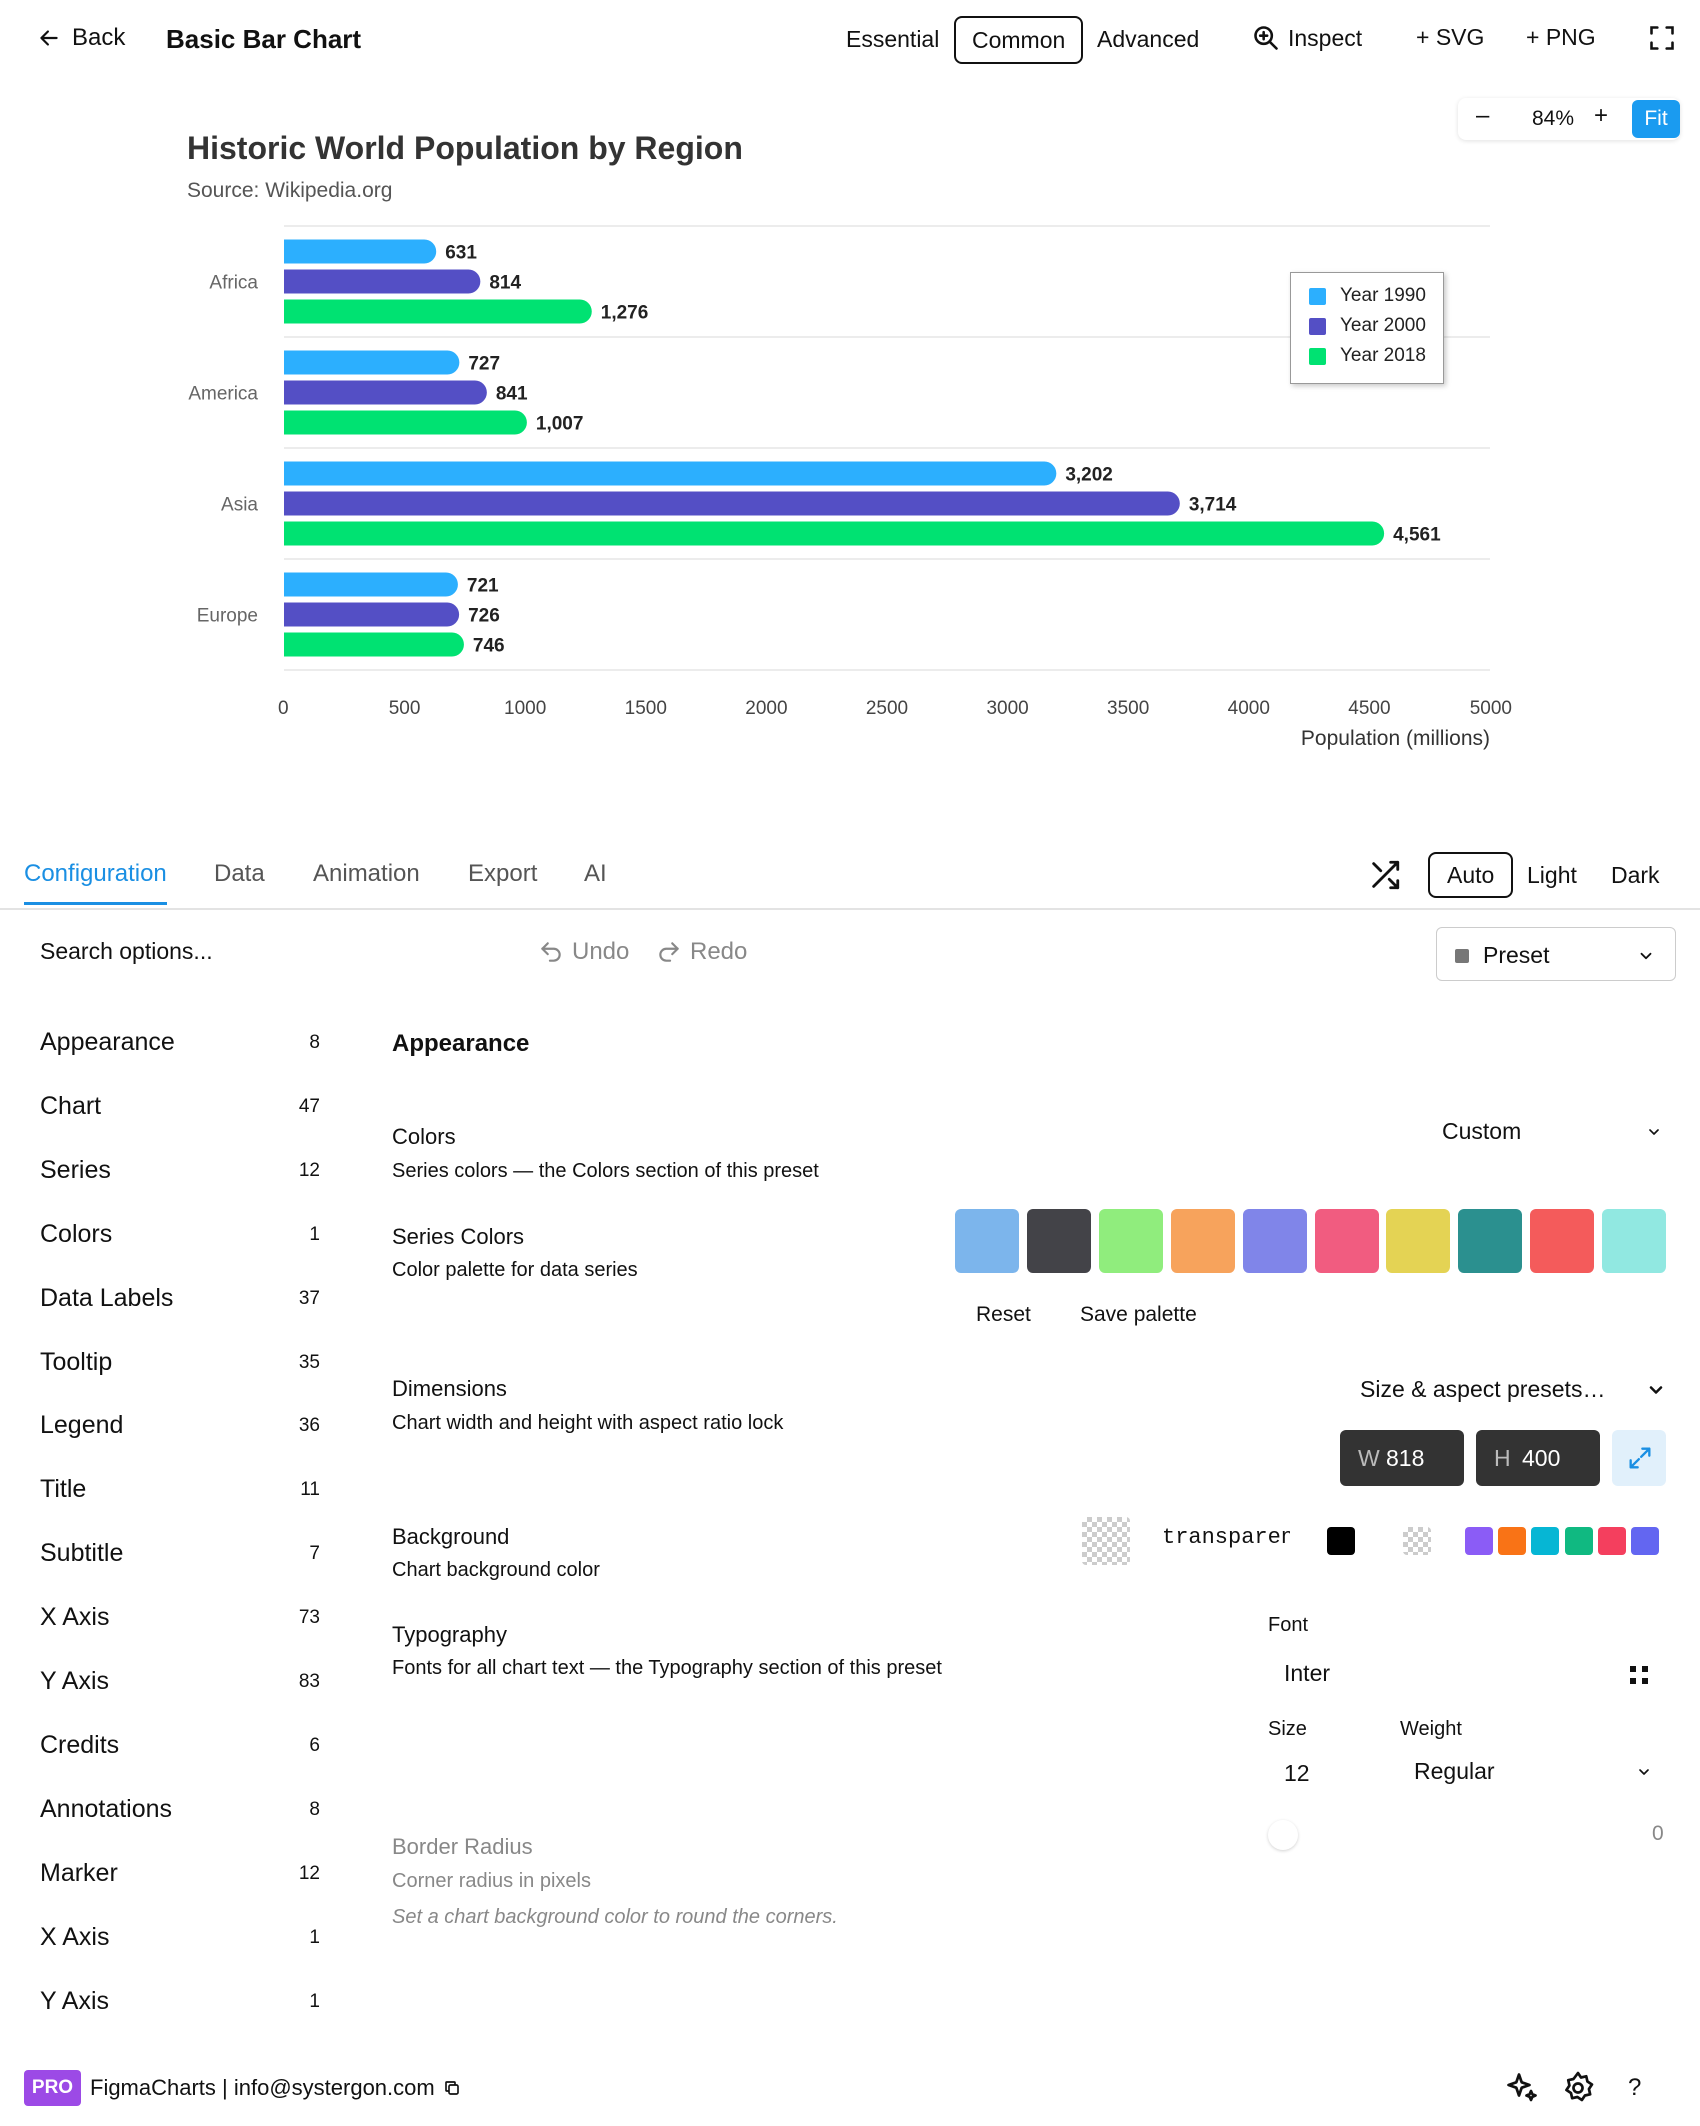 The width and height of the screenshot is (1700, 2126). I want to click on tab-ai: AI, so click(595, 873).